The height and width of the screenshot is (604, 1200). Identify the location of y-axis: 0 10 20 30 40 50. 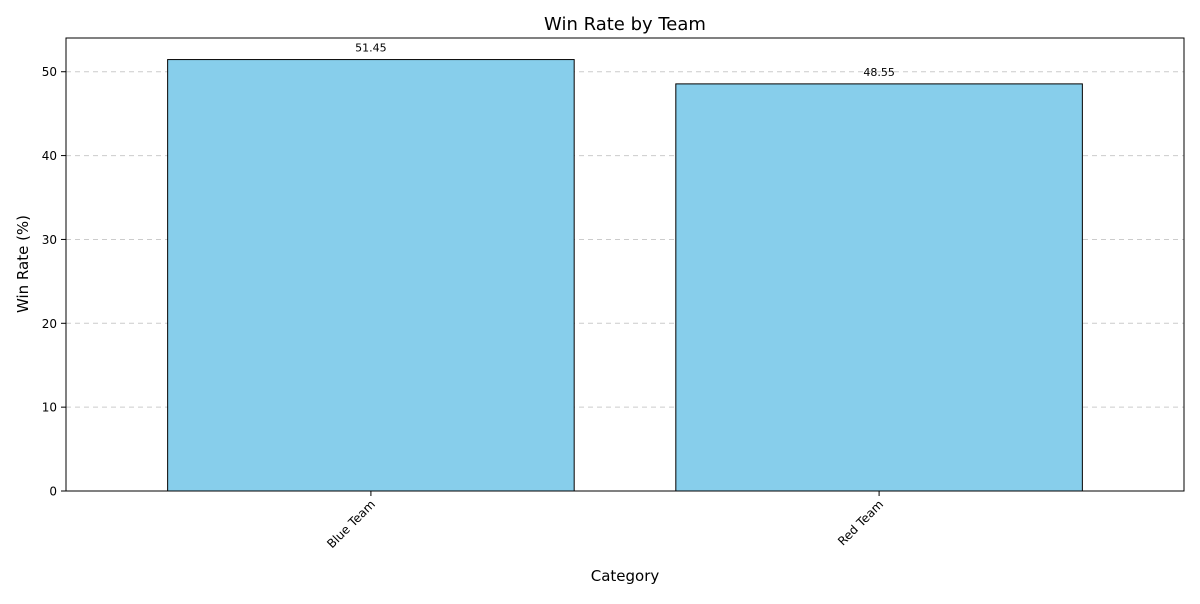
(54, 282).